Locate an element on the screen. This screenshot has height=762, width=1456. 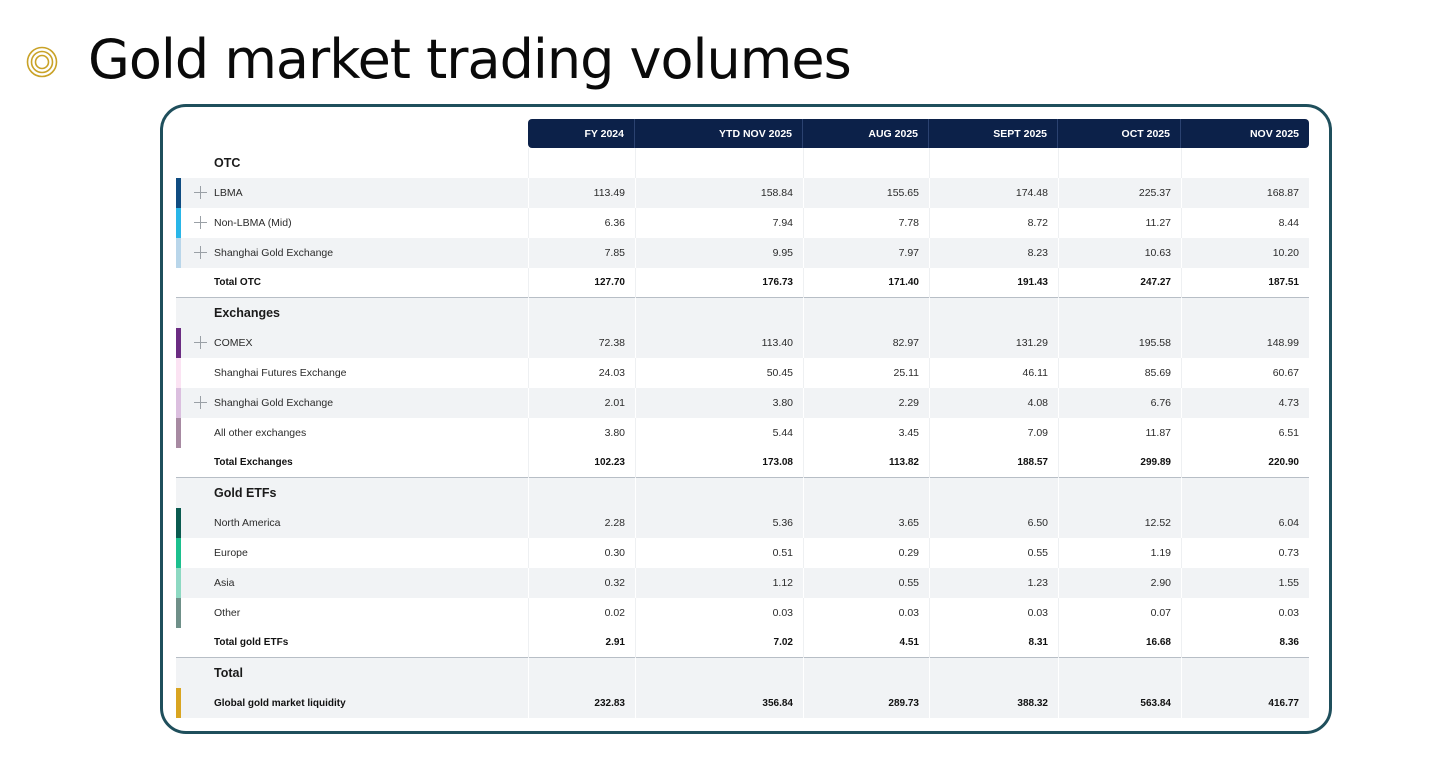
value-cell: 3.45 is located at coordinates (866, 433).